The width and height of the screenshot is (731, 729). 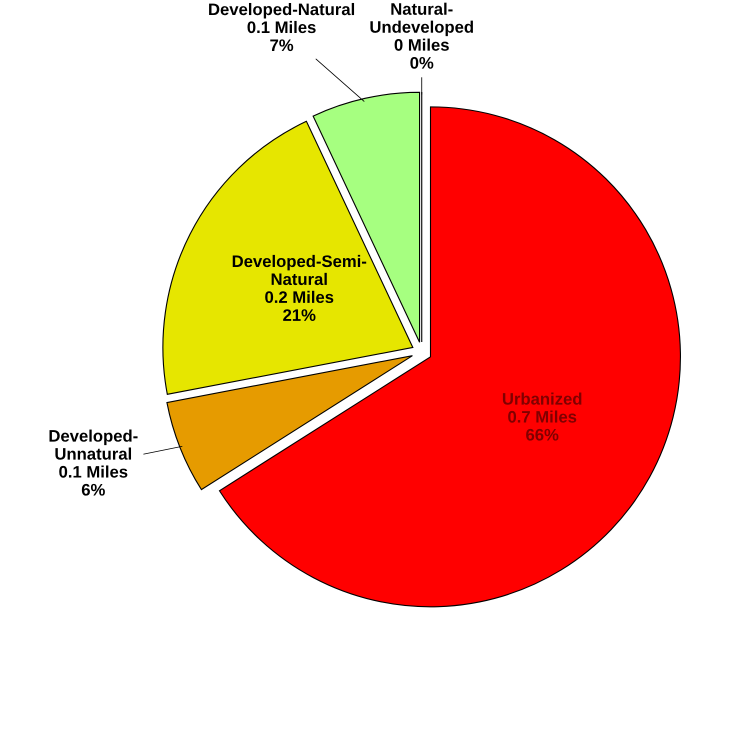 I want to click on data-label: 0.2 Miles 21%, so click(x=299, y=305).